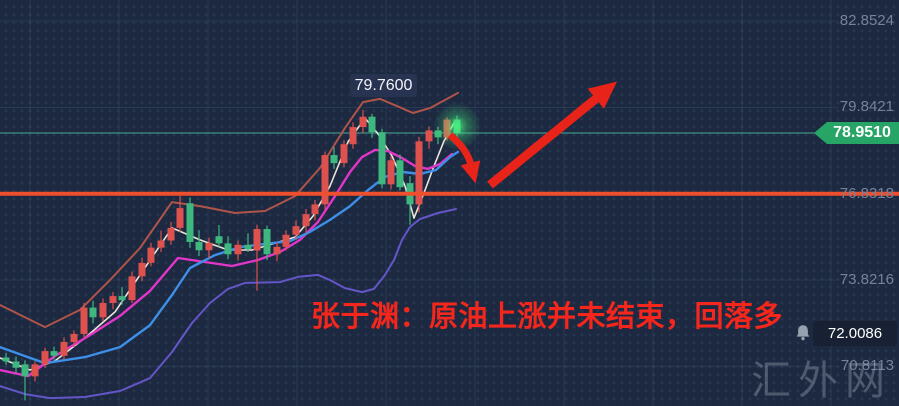  I want to click on alert-price-label: 72.0086, so click(846, 333).